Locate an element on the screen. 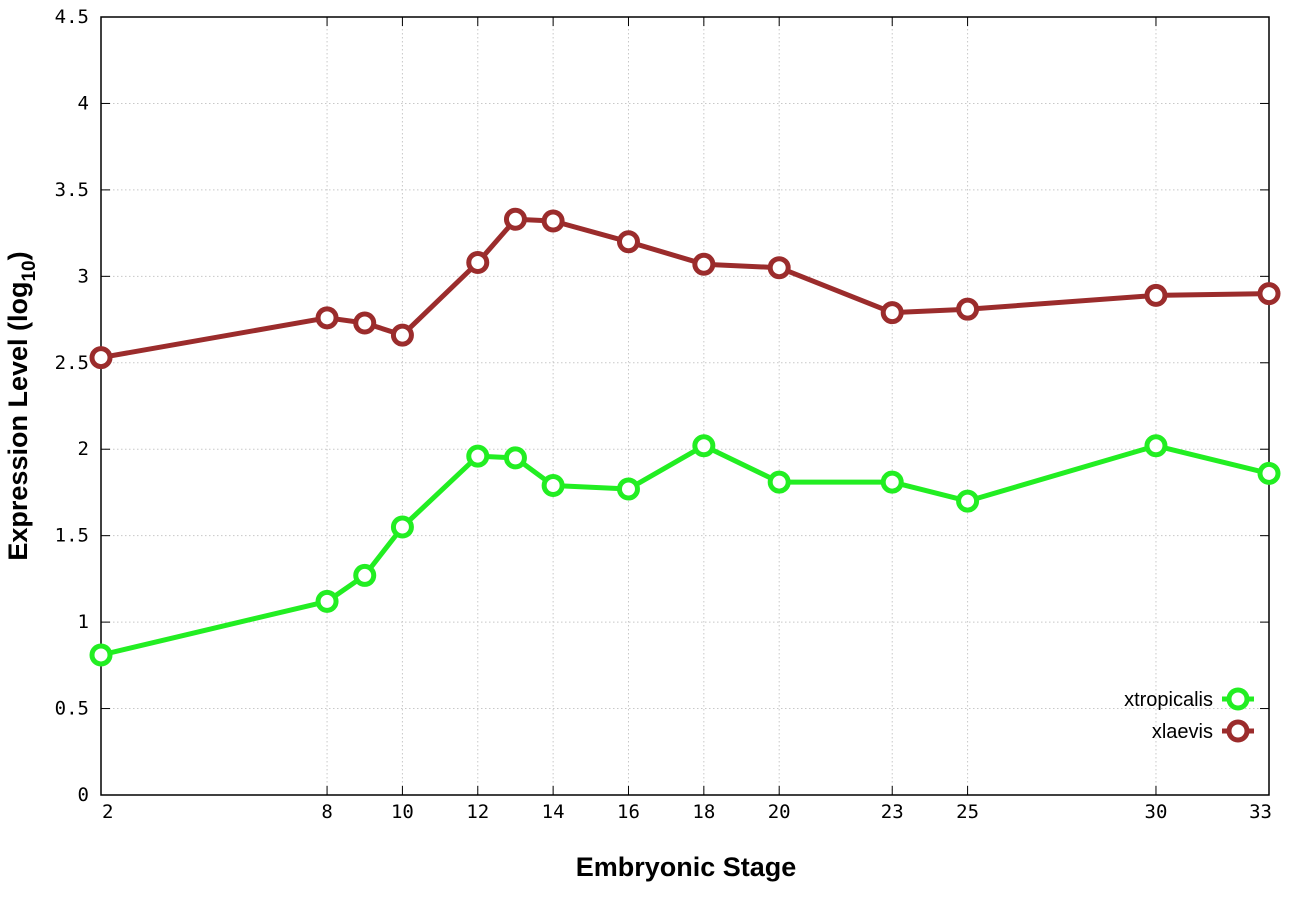 Image resolution: width=1296 pixels, height=907 pixels. y-tick-label: 3 is located at coordinates (83, 276).